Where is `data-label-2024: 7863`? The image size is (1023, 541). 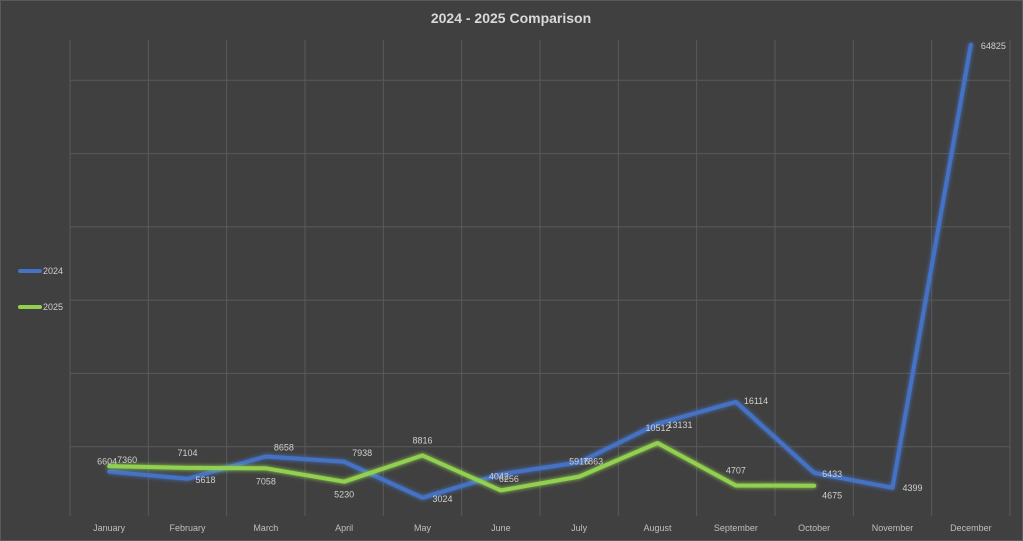 data-label-2024: 7863 is located at coordinates (593, 461).